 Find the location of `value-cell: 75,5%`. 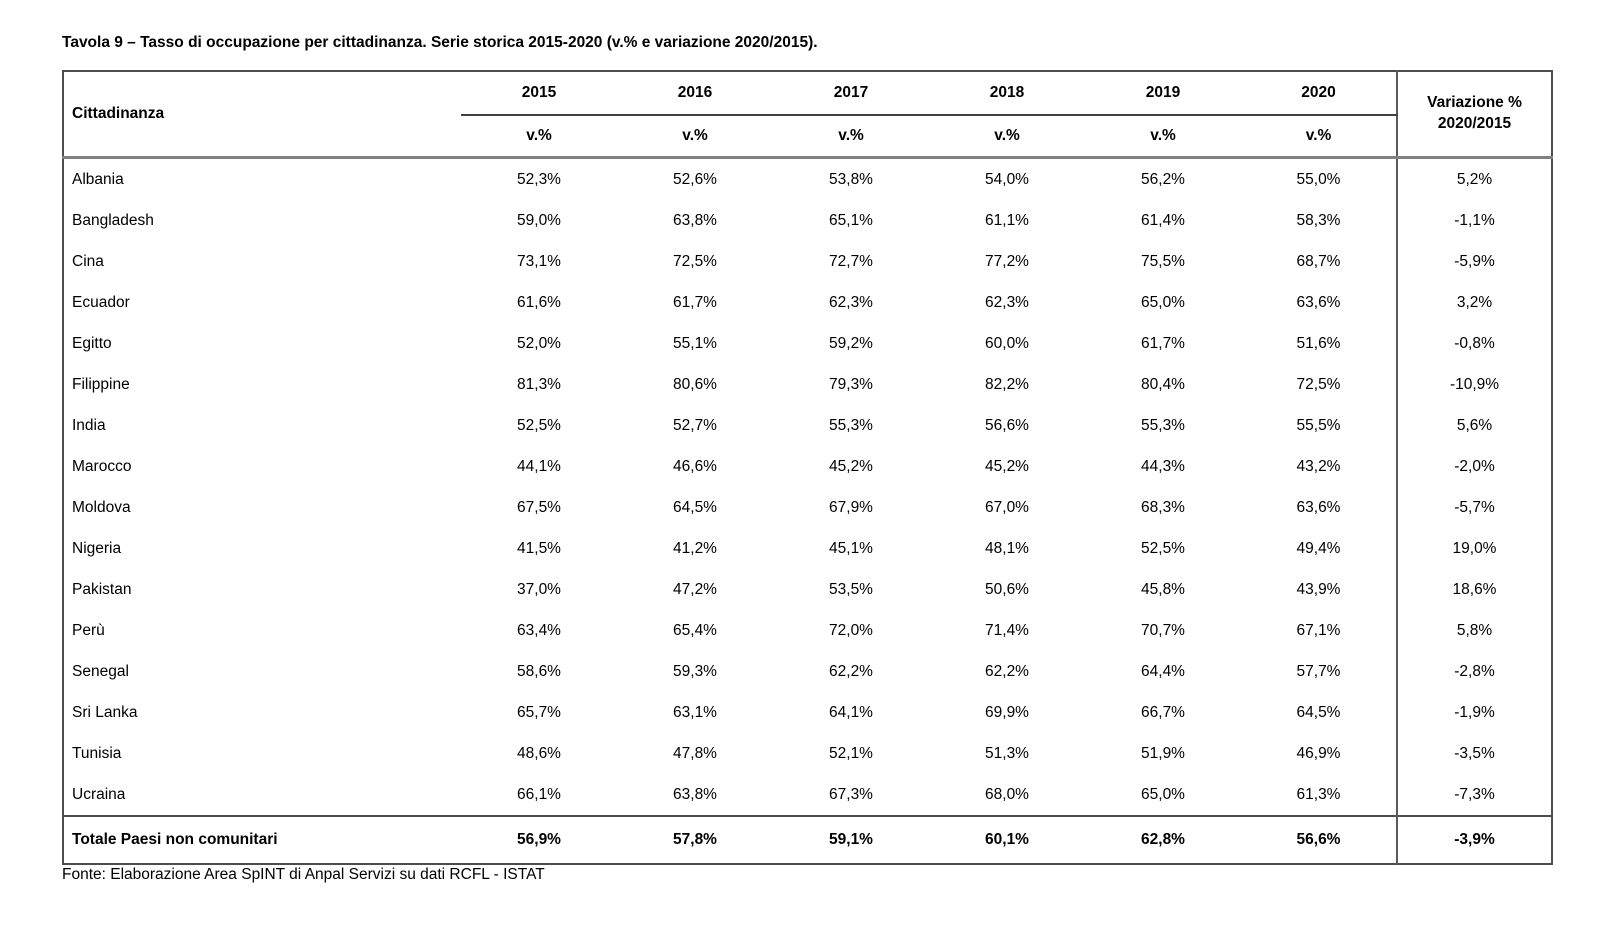

value-cell: 75,5% is located at coordinates (1163, 261).